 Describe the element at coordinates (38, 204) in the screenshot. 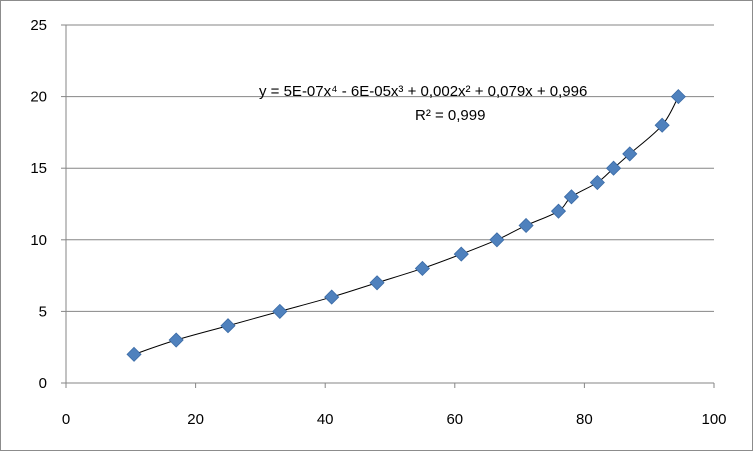

I see `y-tick-labels: 0 5 10 15 20 25` at that location.